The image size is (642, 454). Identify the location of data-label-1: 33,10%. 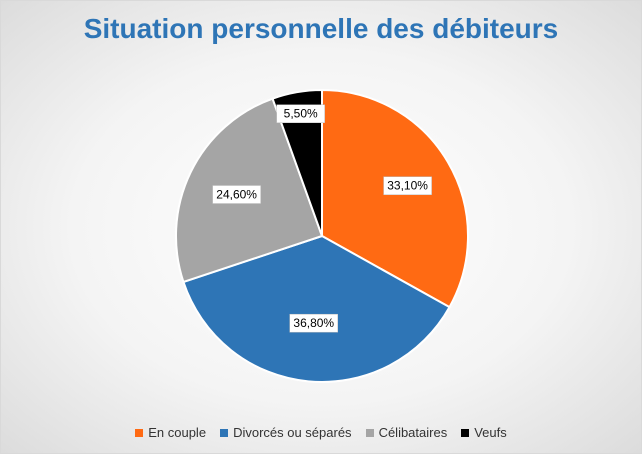
(407, 185).